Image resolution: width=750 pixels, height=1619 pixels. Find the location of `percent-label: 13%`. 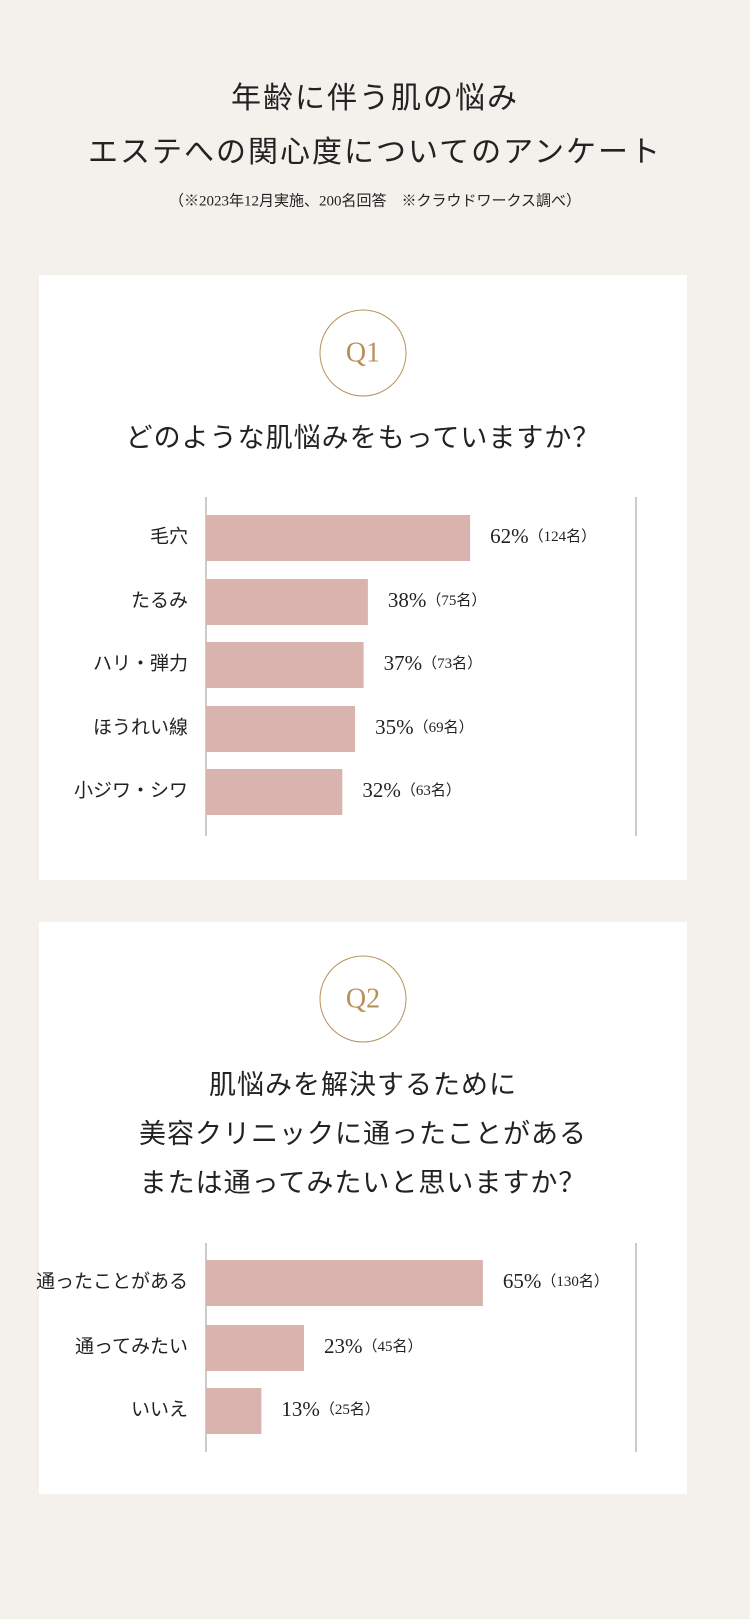

percent-label: 13% is located at coordinates (300, 1409).